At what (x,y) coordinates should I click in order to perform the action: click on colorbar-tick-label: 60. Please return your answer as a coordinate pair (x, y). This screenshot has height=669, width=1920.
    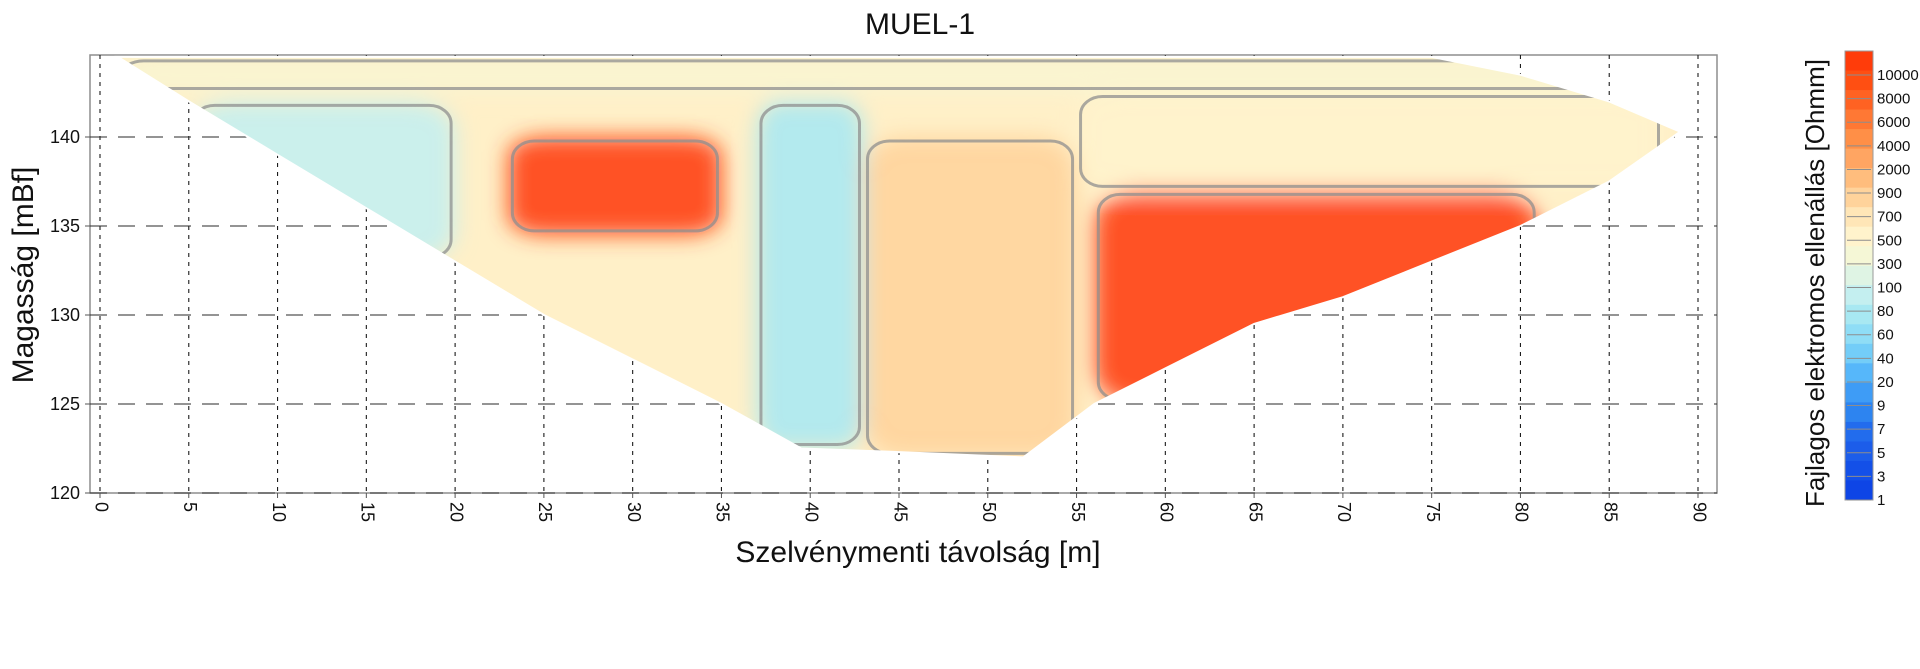
    Looking at the image, I should click on (1885, 335).